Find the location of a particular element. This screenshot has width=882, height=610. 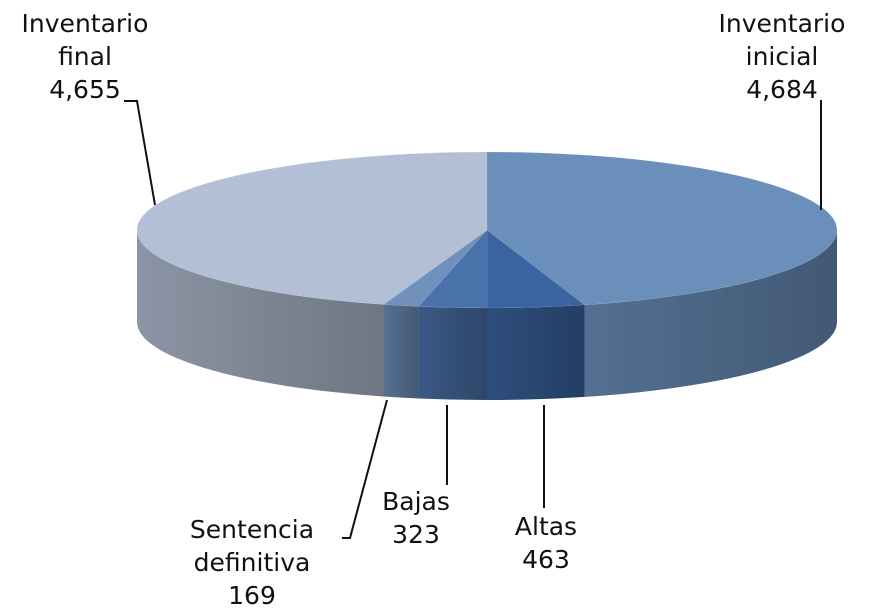

data-label-name-3: Sentencia is located at coordinates (252, 529).